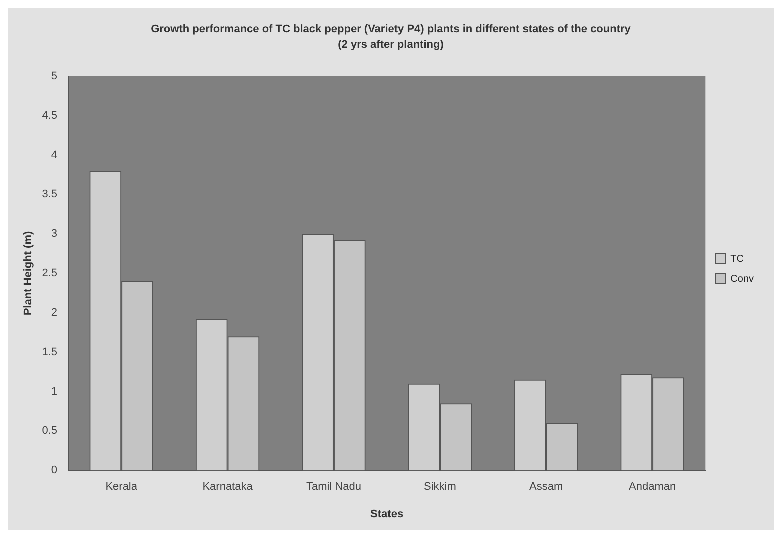  What do you see at coordinates (54, 155) in the screenshot?
I see `y-tick-label: 4` at bounding box center [54, 155].